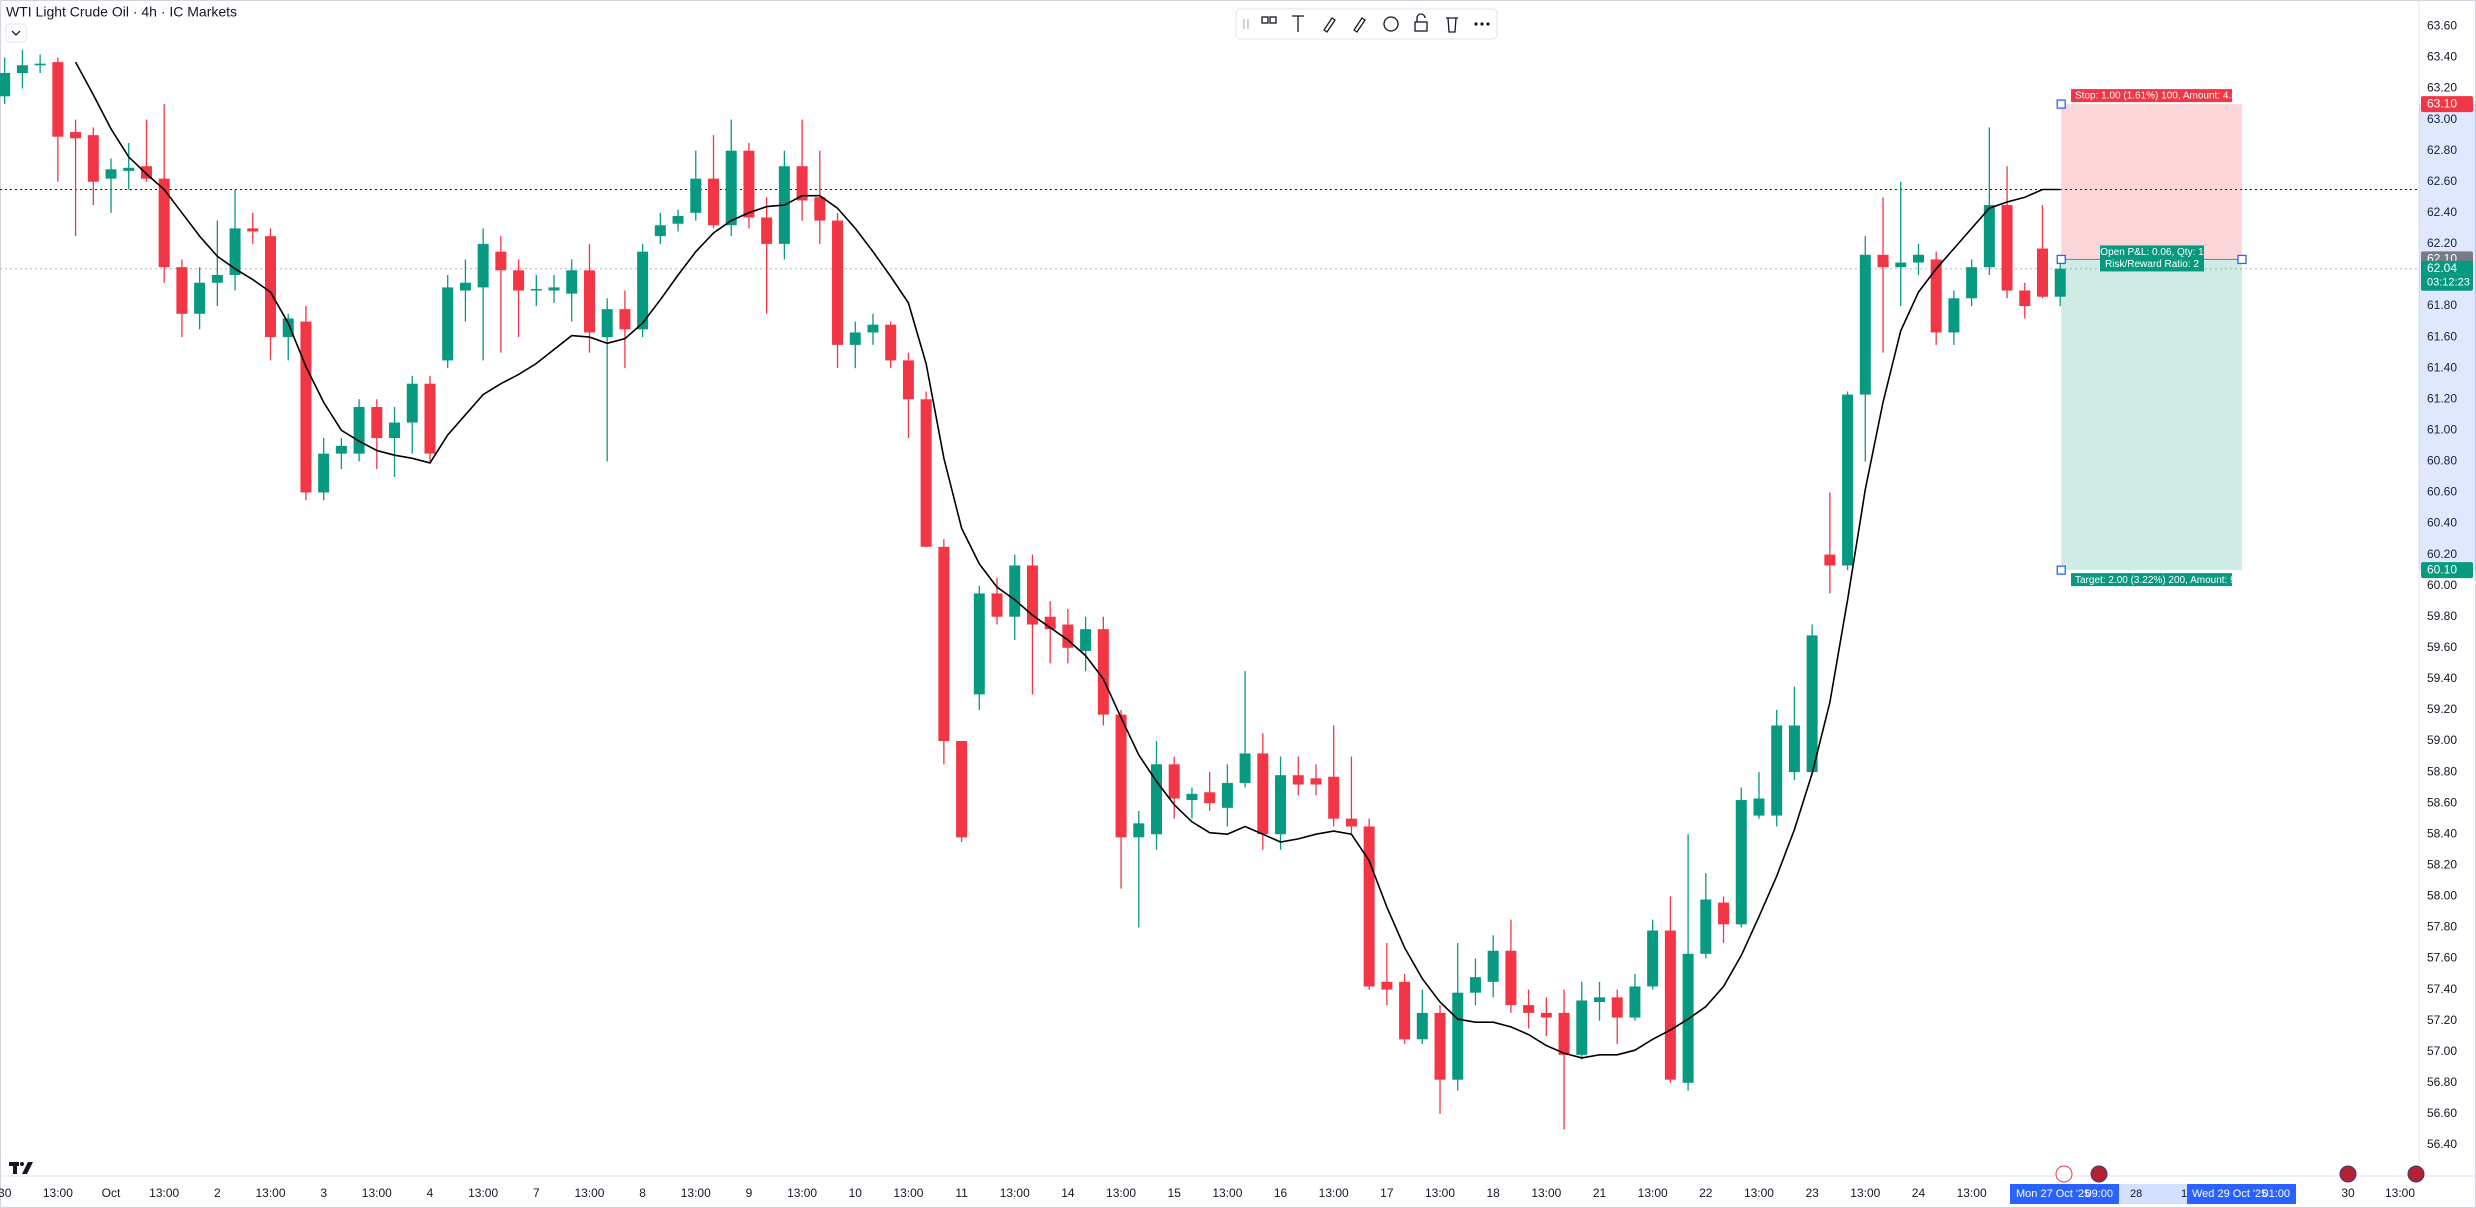 Image resolution: width=2476 pixels, height=1208 pixels. What do you see at coordinates (323, 1193) in the screenshot?
I see `x-tick-label: 3` at bounding box center [323, 1193].